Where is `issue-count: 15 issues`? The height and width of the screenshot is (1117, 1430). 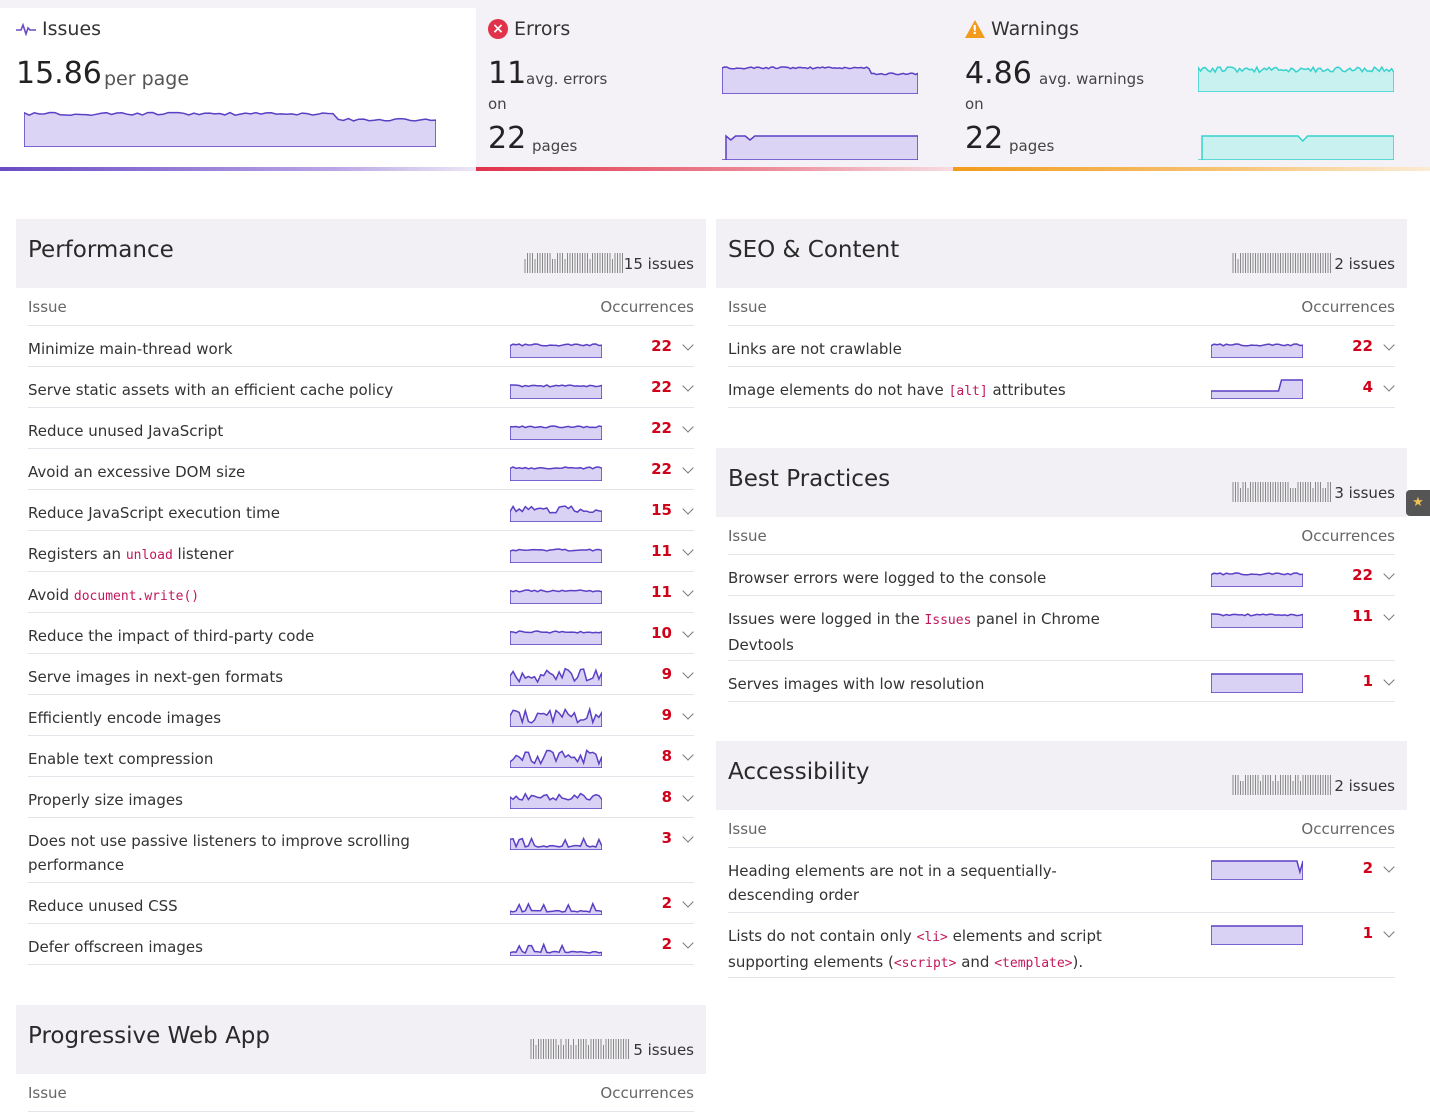
issue-count: 15 issues is located at coordinates (658, 264).